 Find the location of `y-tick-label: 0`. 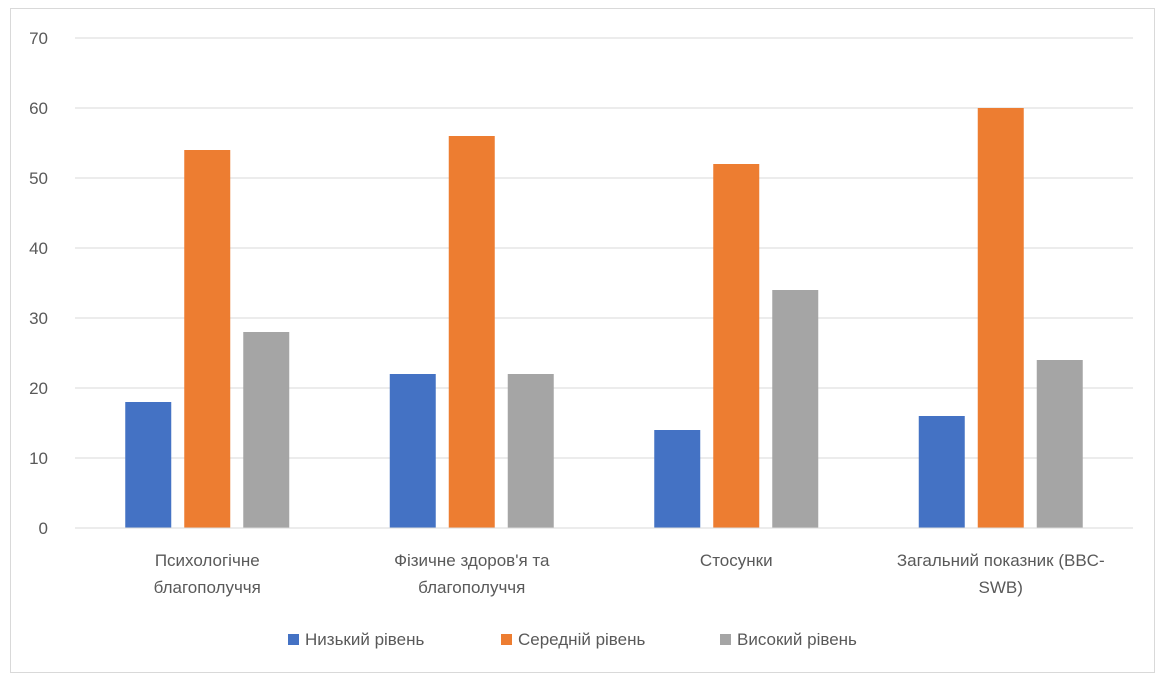

y-tick-label: 0 is located at coordinates (43, 528).